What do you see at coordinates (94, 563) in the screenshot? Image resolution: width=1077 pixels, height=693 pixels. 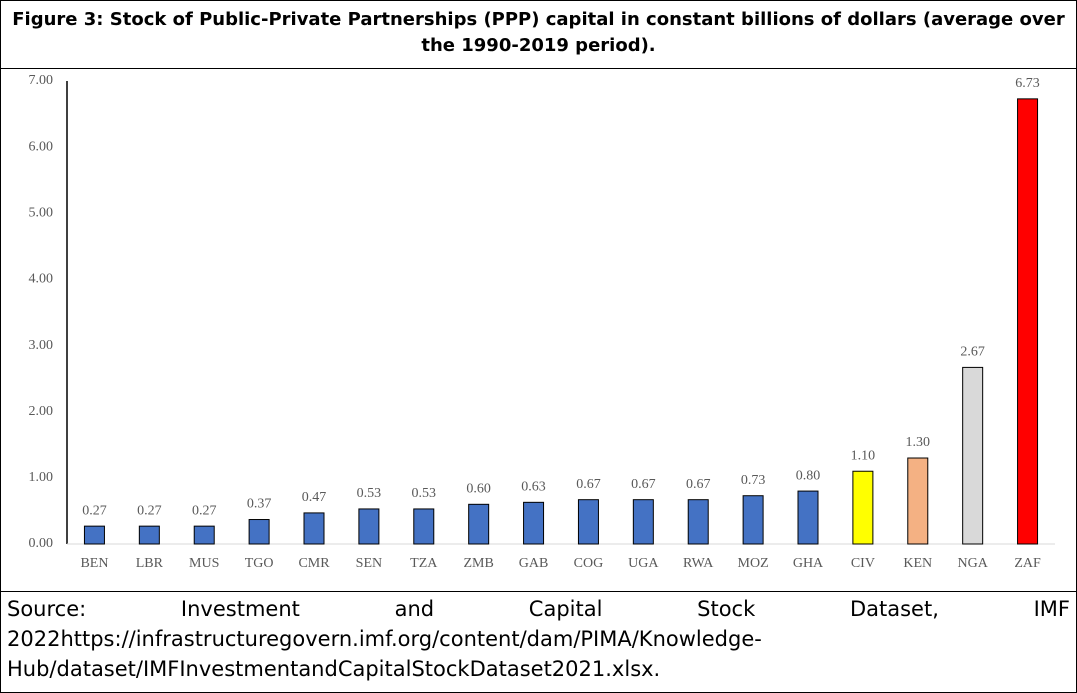 I see `x-tick-label: BEN` at bounding box center [94, 563].